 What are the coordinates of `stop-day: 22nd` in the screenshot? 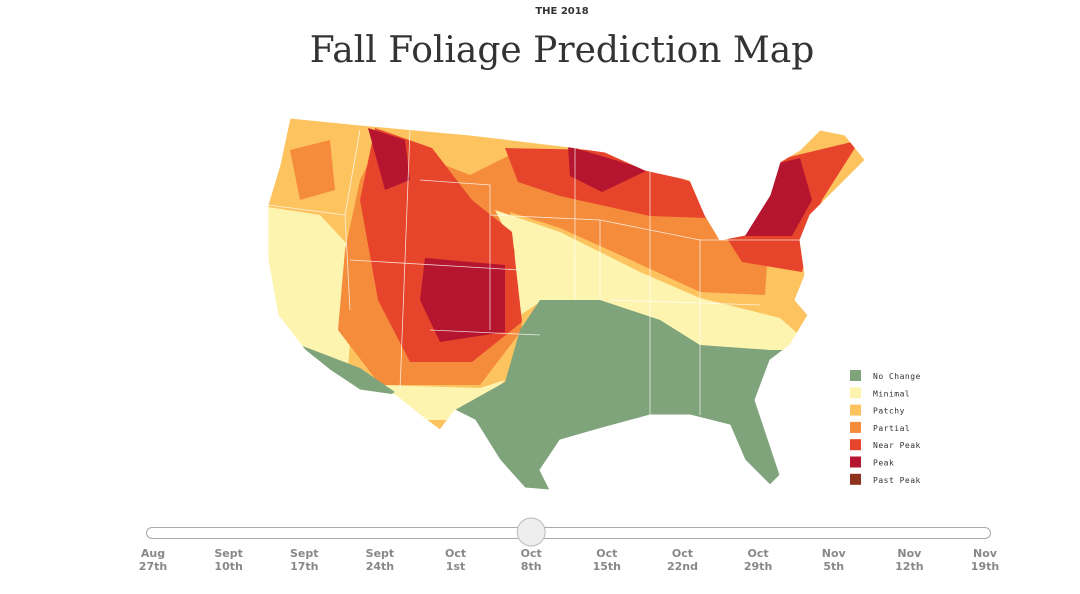 It's located at (682, 566).